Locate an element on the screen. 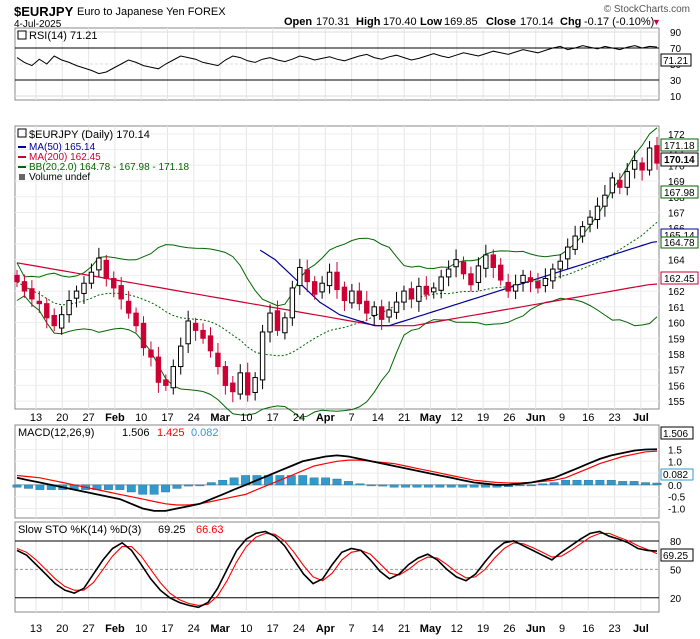 The image size is (700, 639). ma200-tag-text: 162.45 is located at coordinates (679, 279).